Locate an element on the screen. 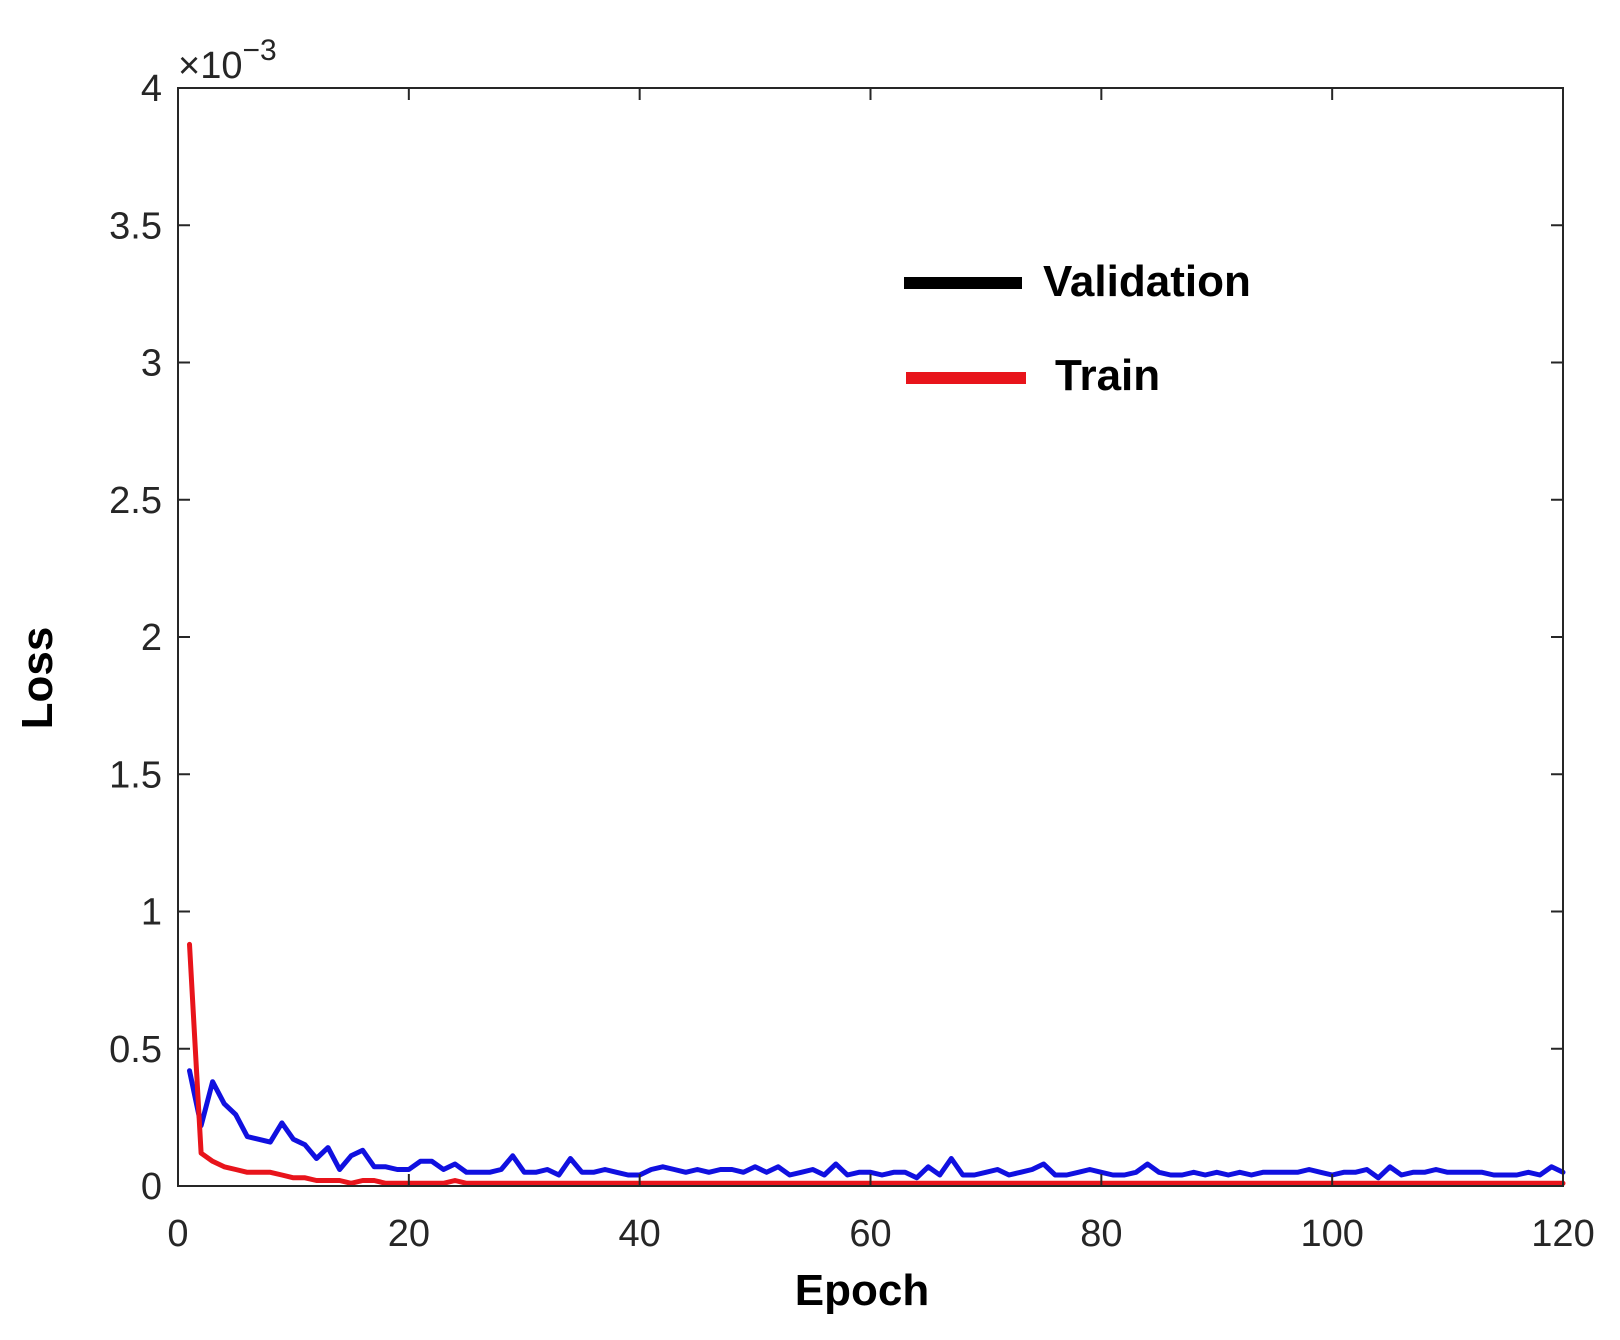 This screenshot has width=1620, height=1340. x-tick-label: 40 is located at coordinates (640, 1234).